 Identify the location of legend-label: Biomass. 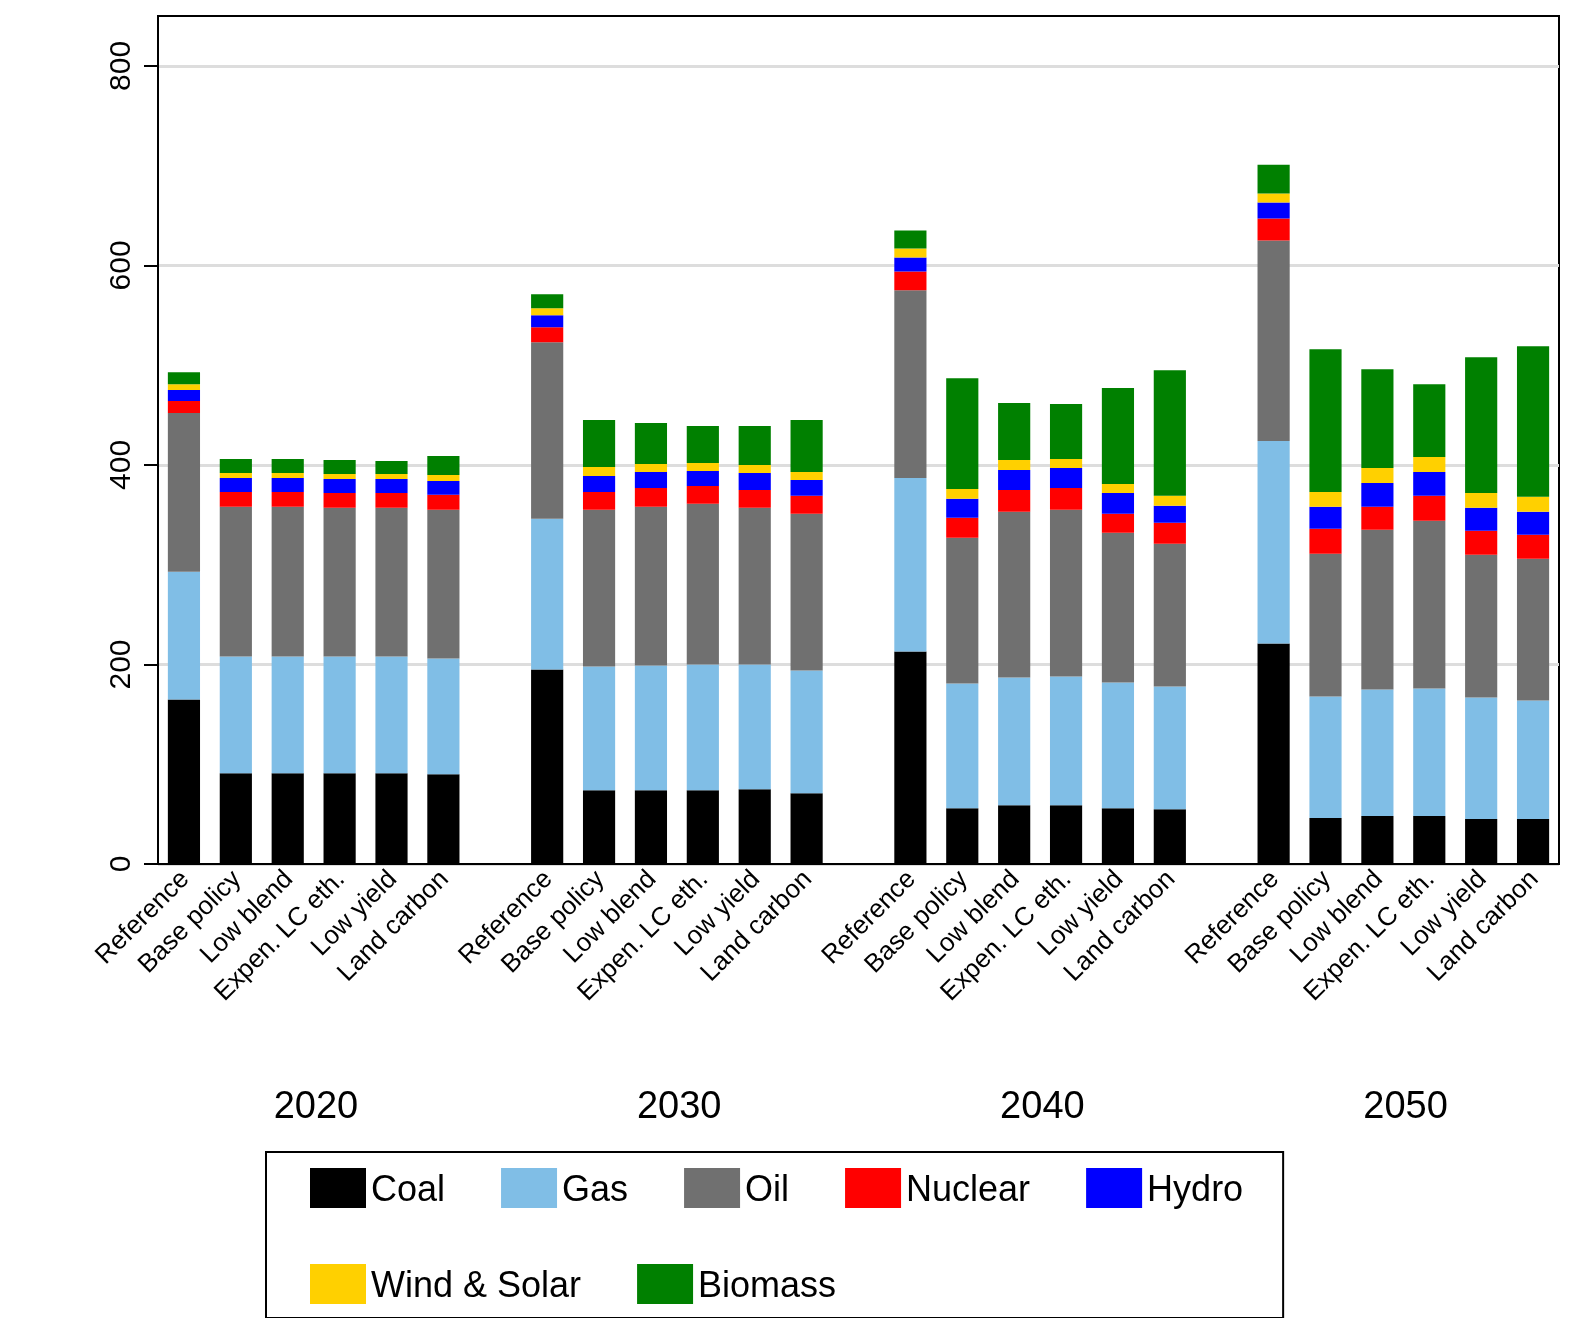
(767, 1284).